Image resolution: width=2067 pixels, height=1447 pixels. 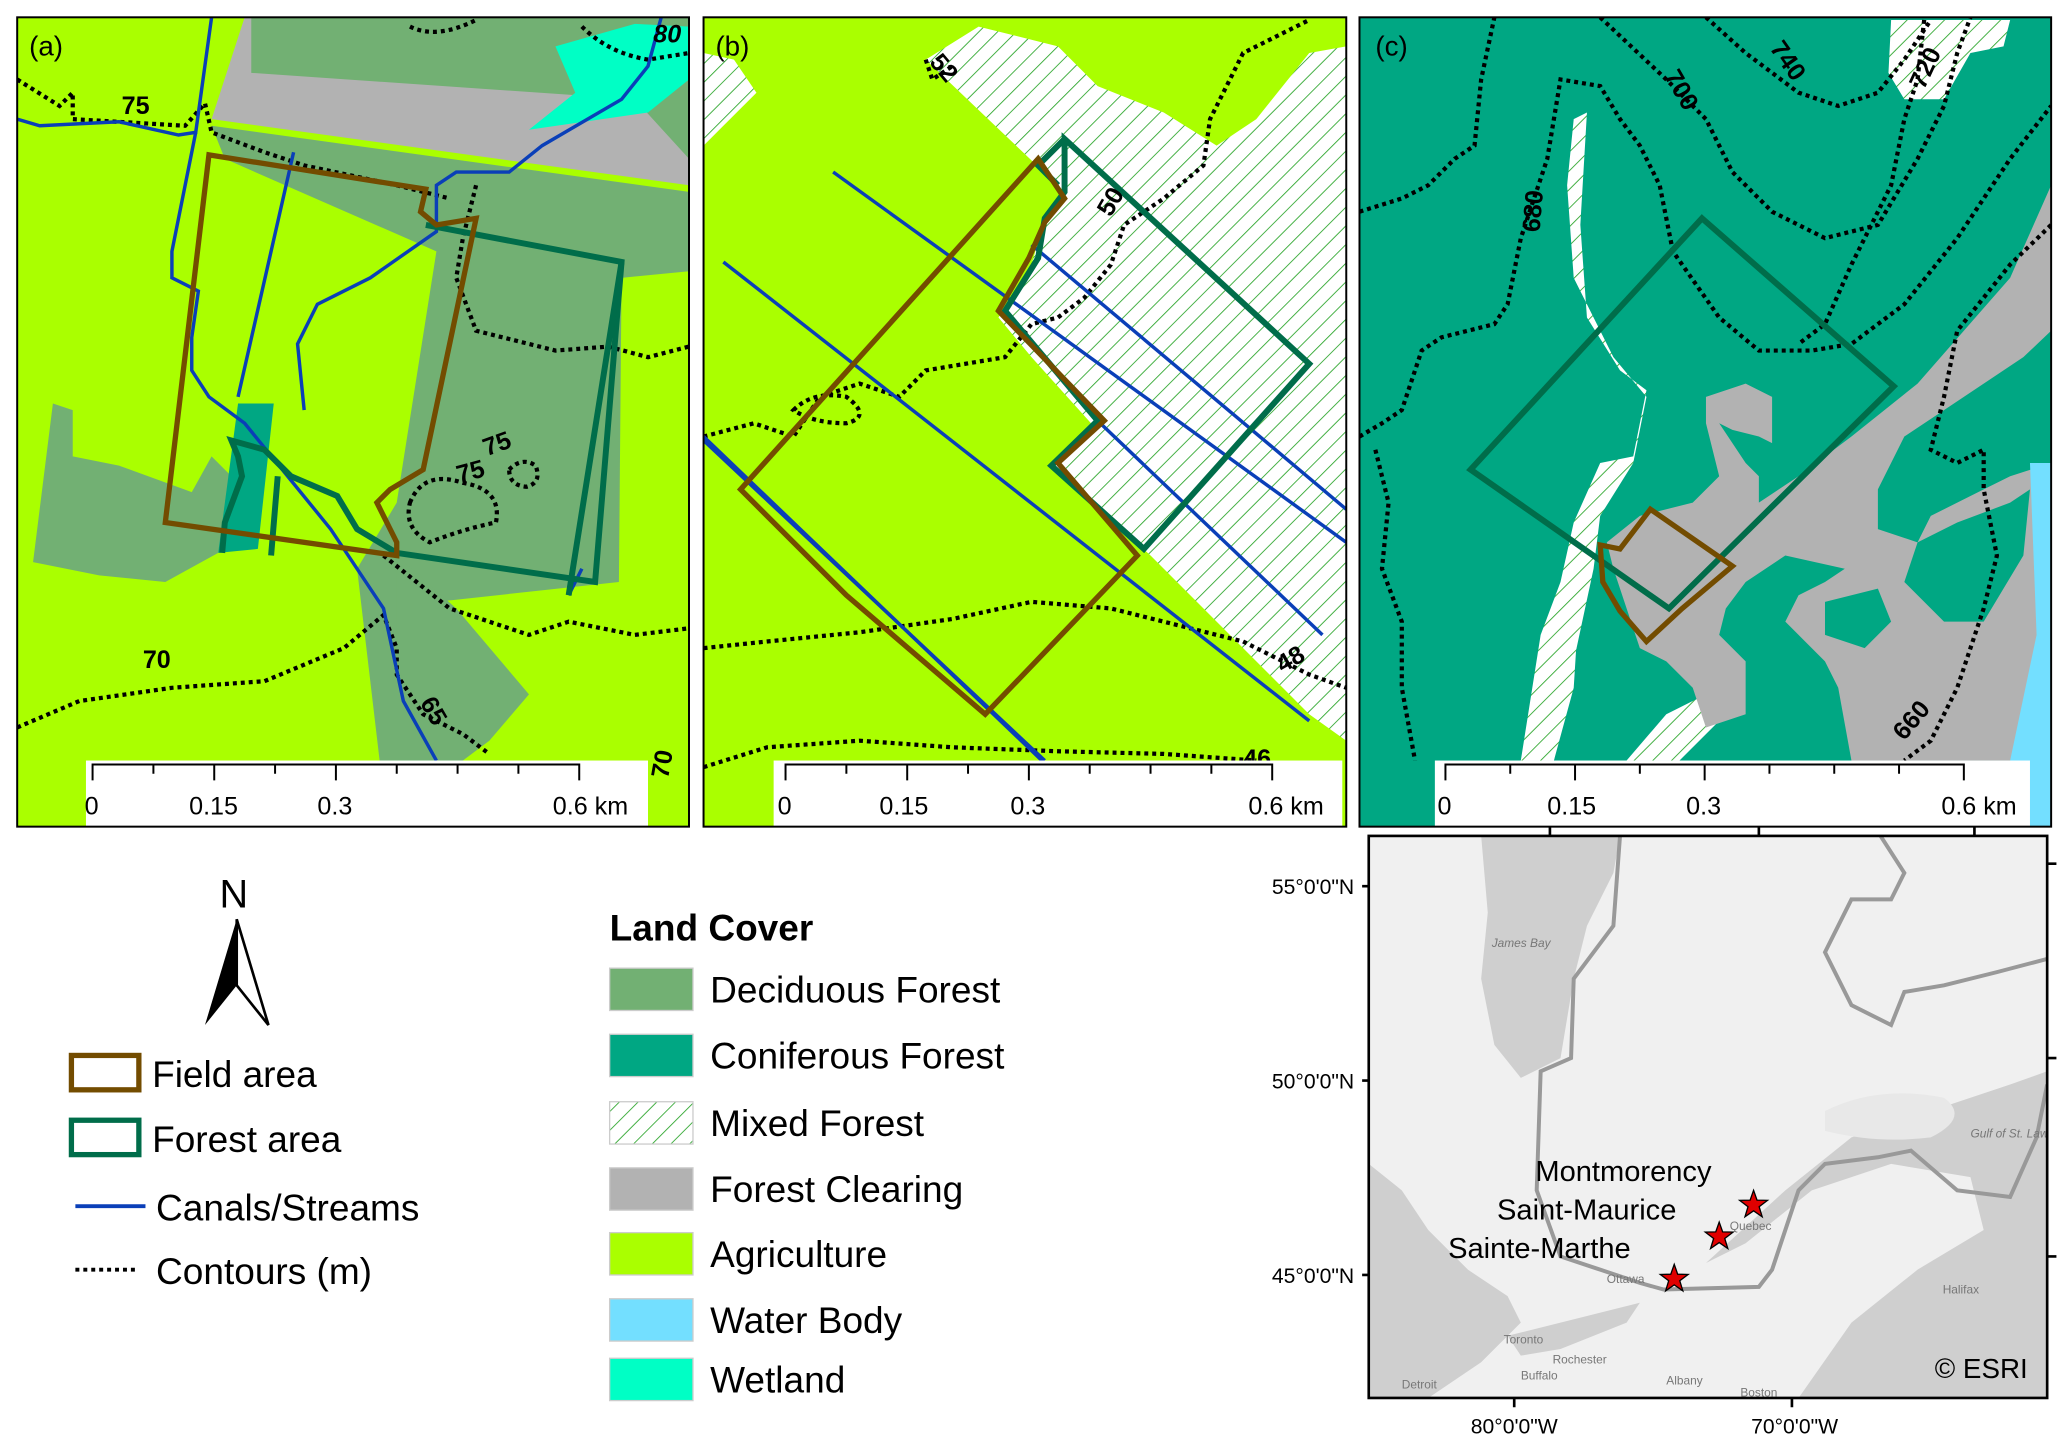 What do you see at coordinates (1313, 1081) in the screenshot?
I see `latitude-label: 50°0'0"N` at bounding box center [1313, 1081].